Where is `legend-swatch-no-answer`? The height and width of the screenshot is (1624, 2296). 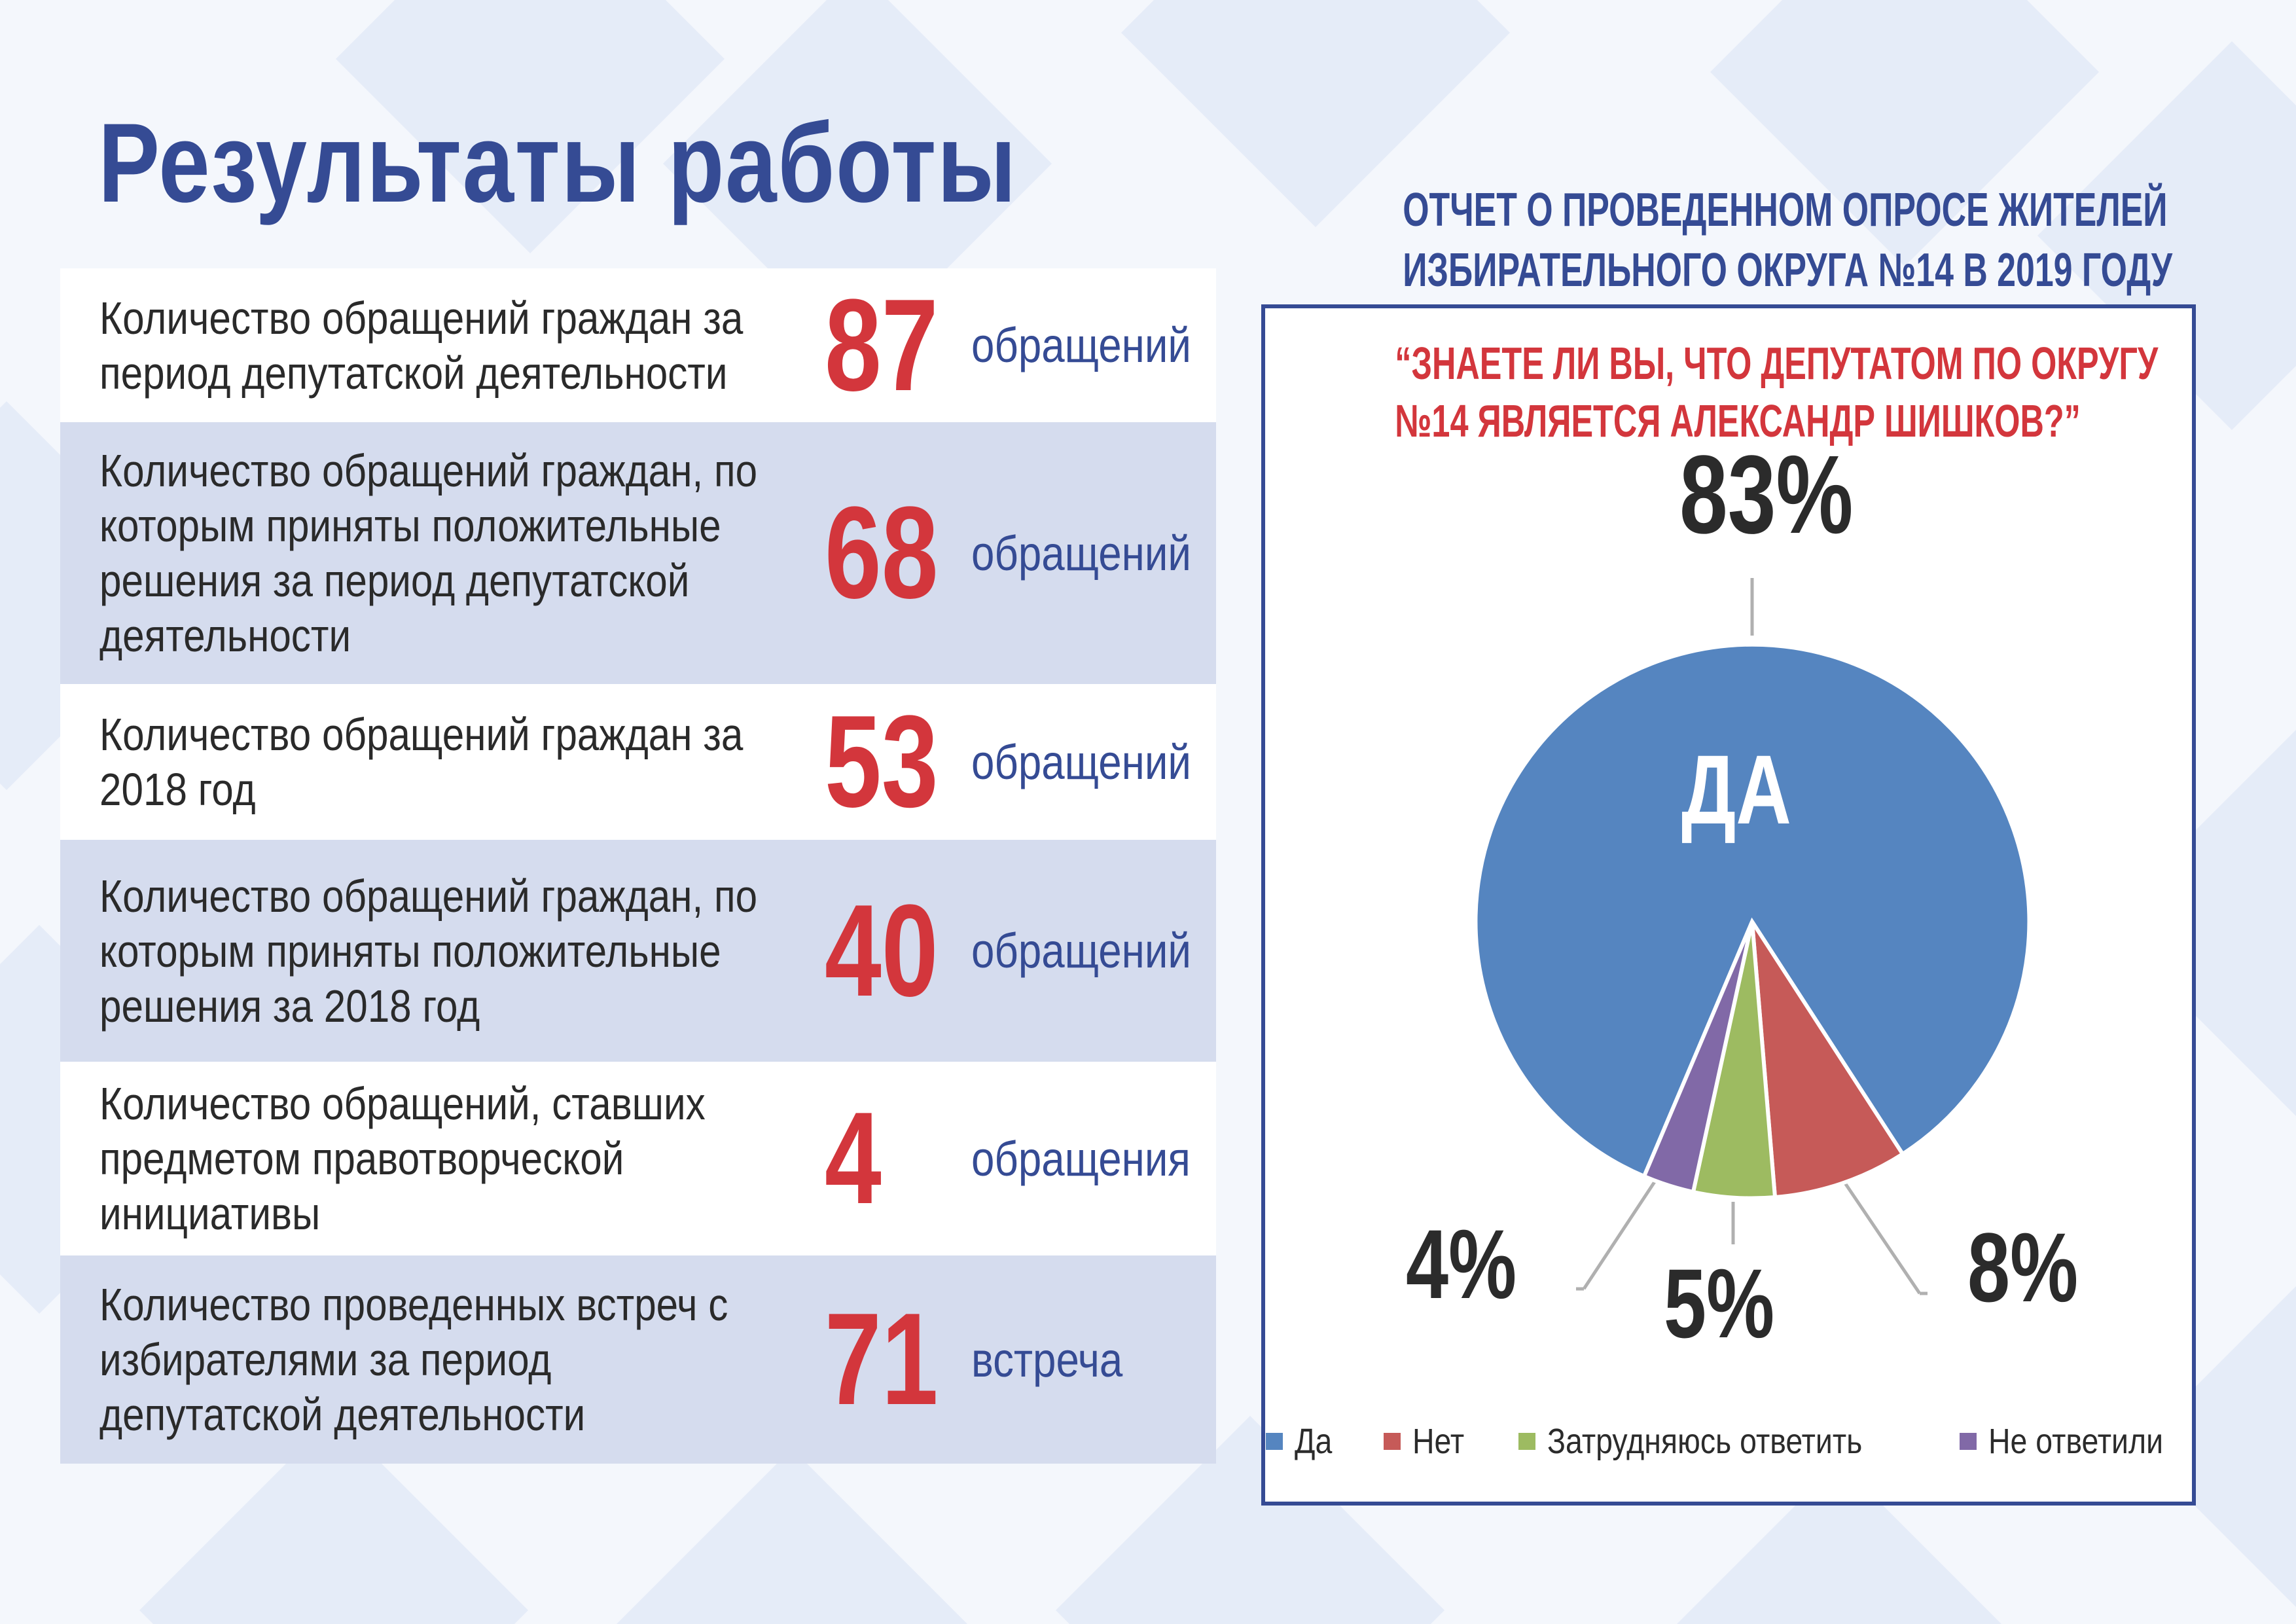 legend-swatch-no-answer is located at coordinates (1968, 1441).